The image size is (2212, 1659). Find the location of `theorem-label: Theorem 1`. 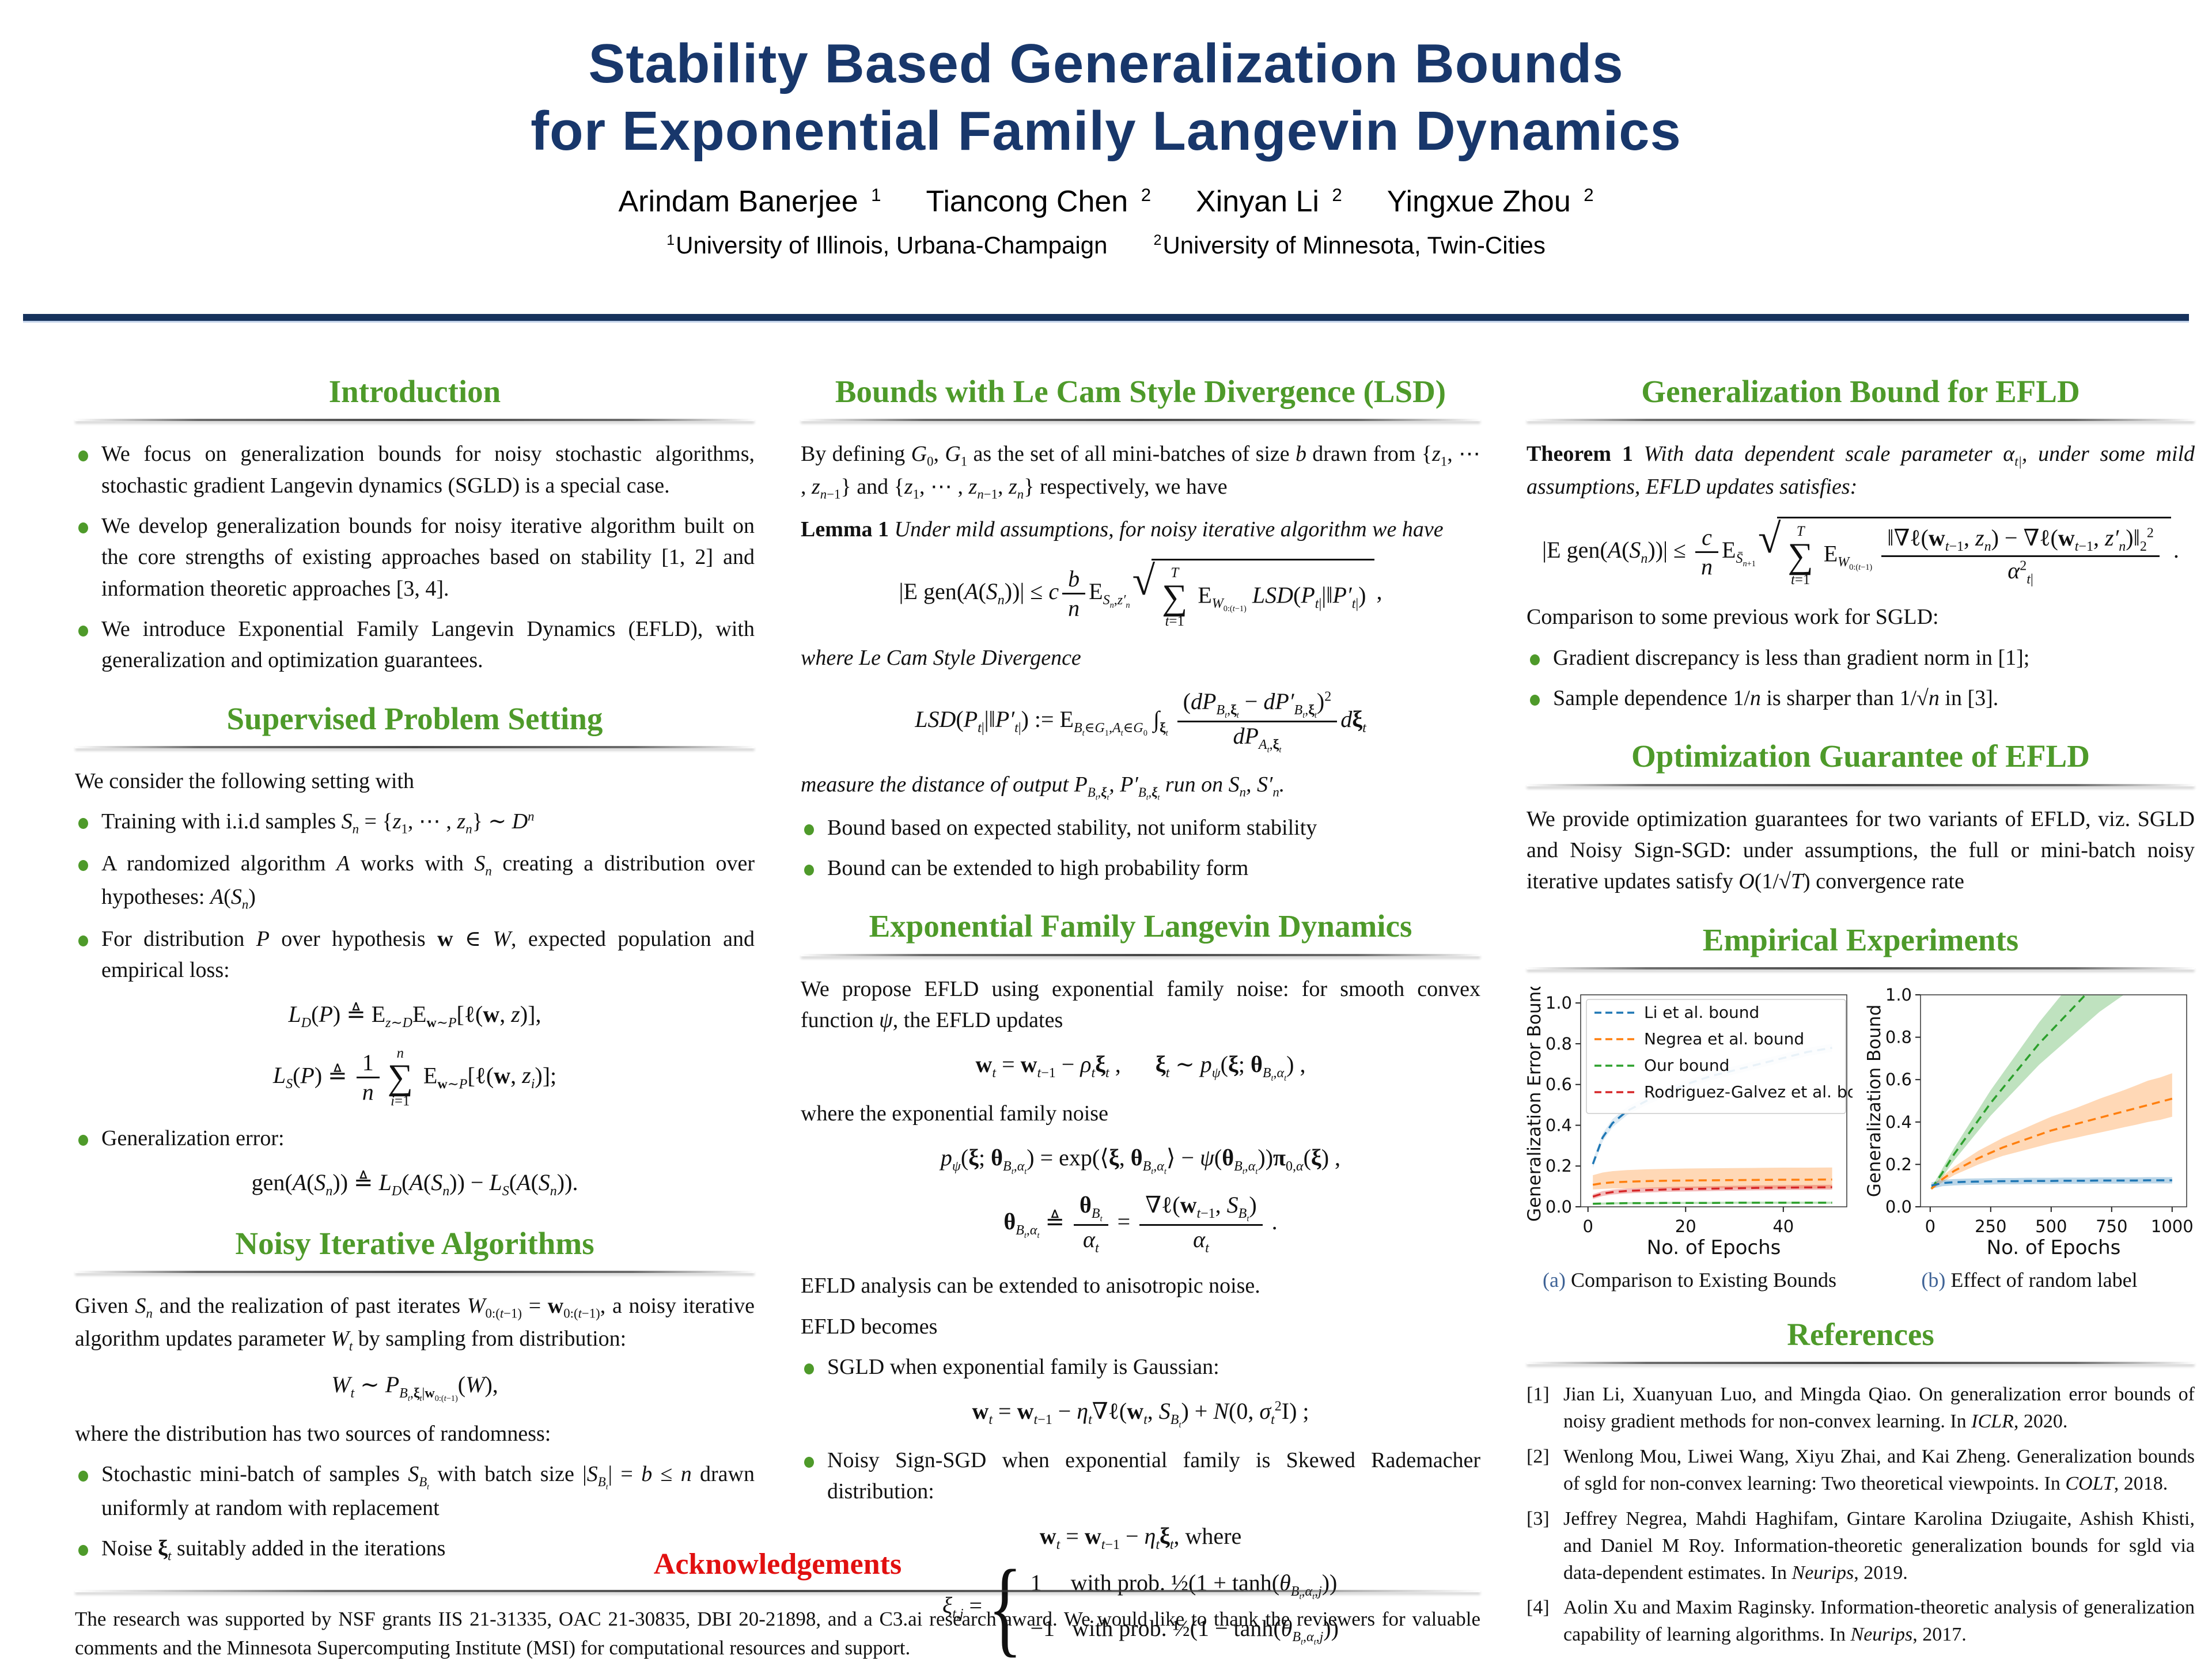

theorem-label: Theorem 1 is located at coordinates (1580, 454).